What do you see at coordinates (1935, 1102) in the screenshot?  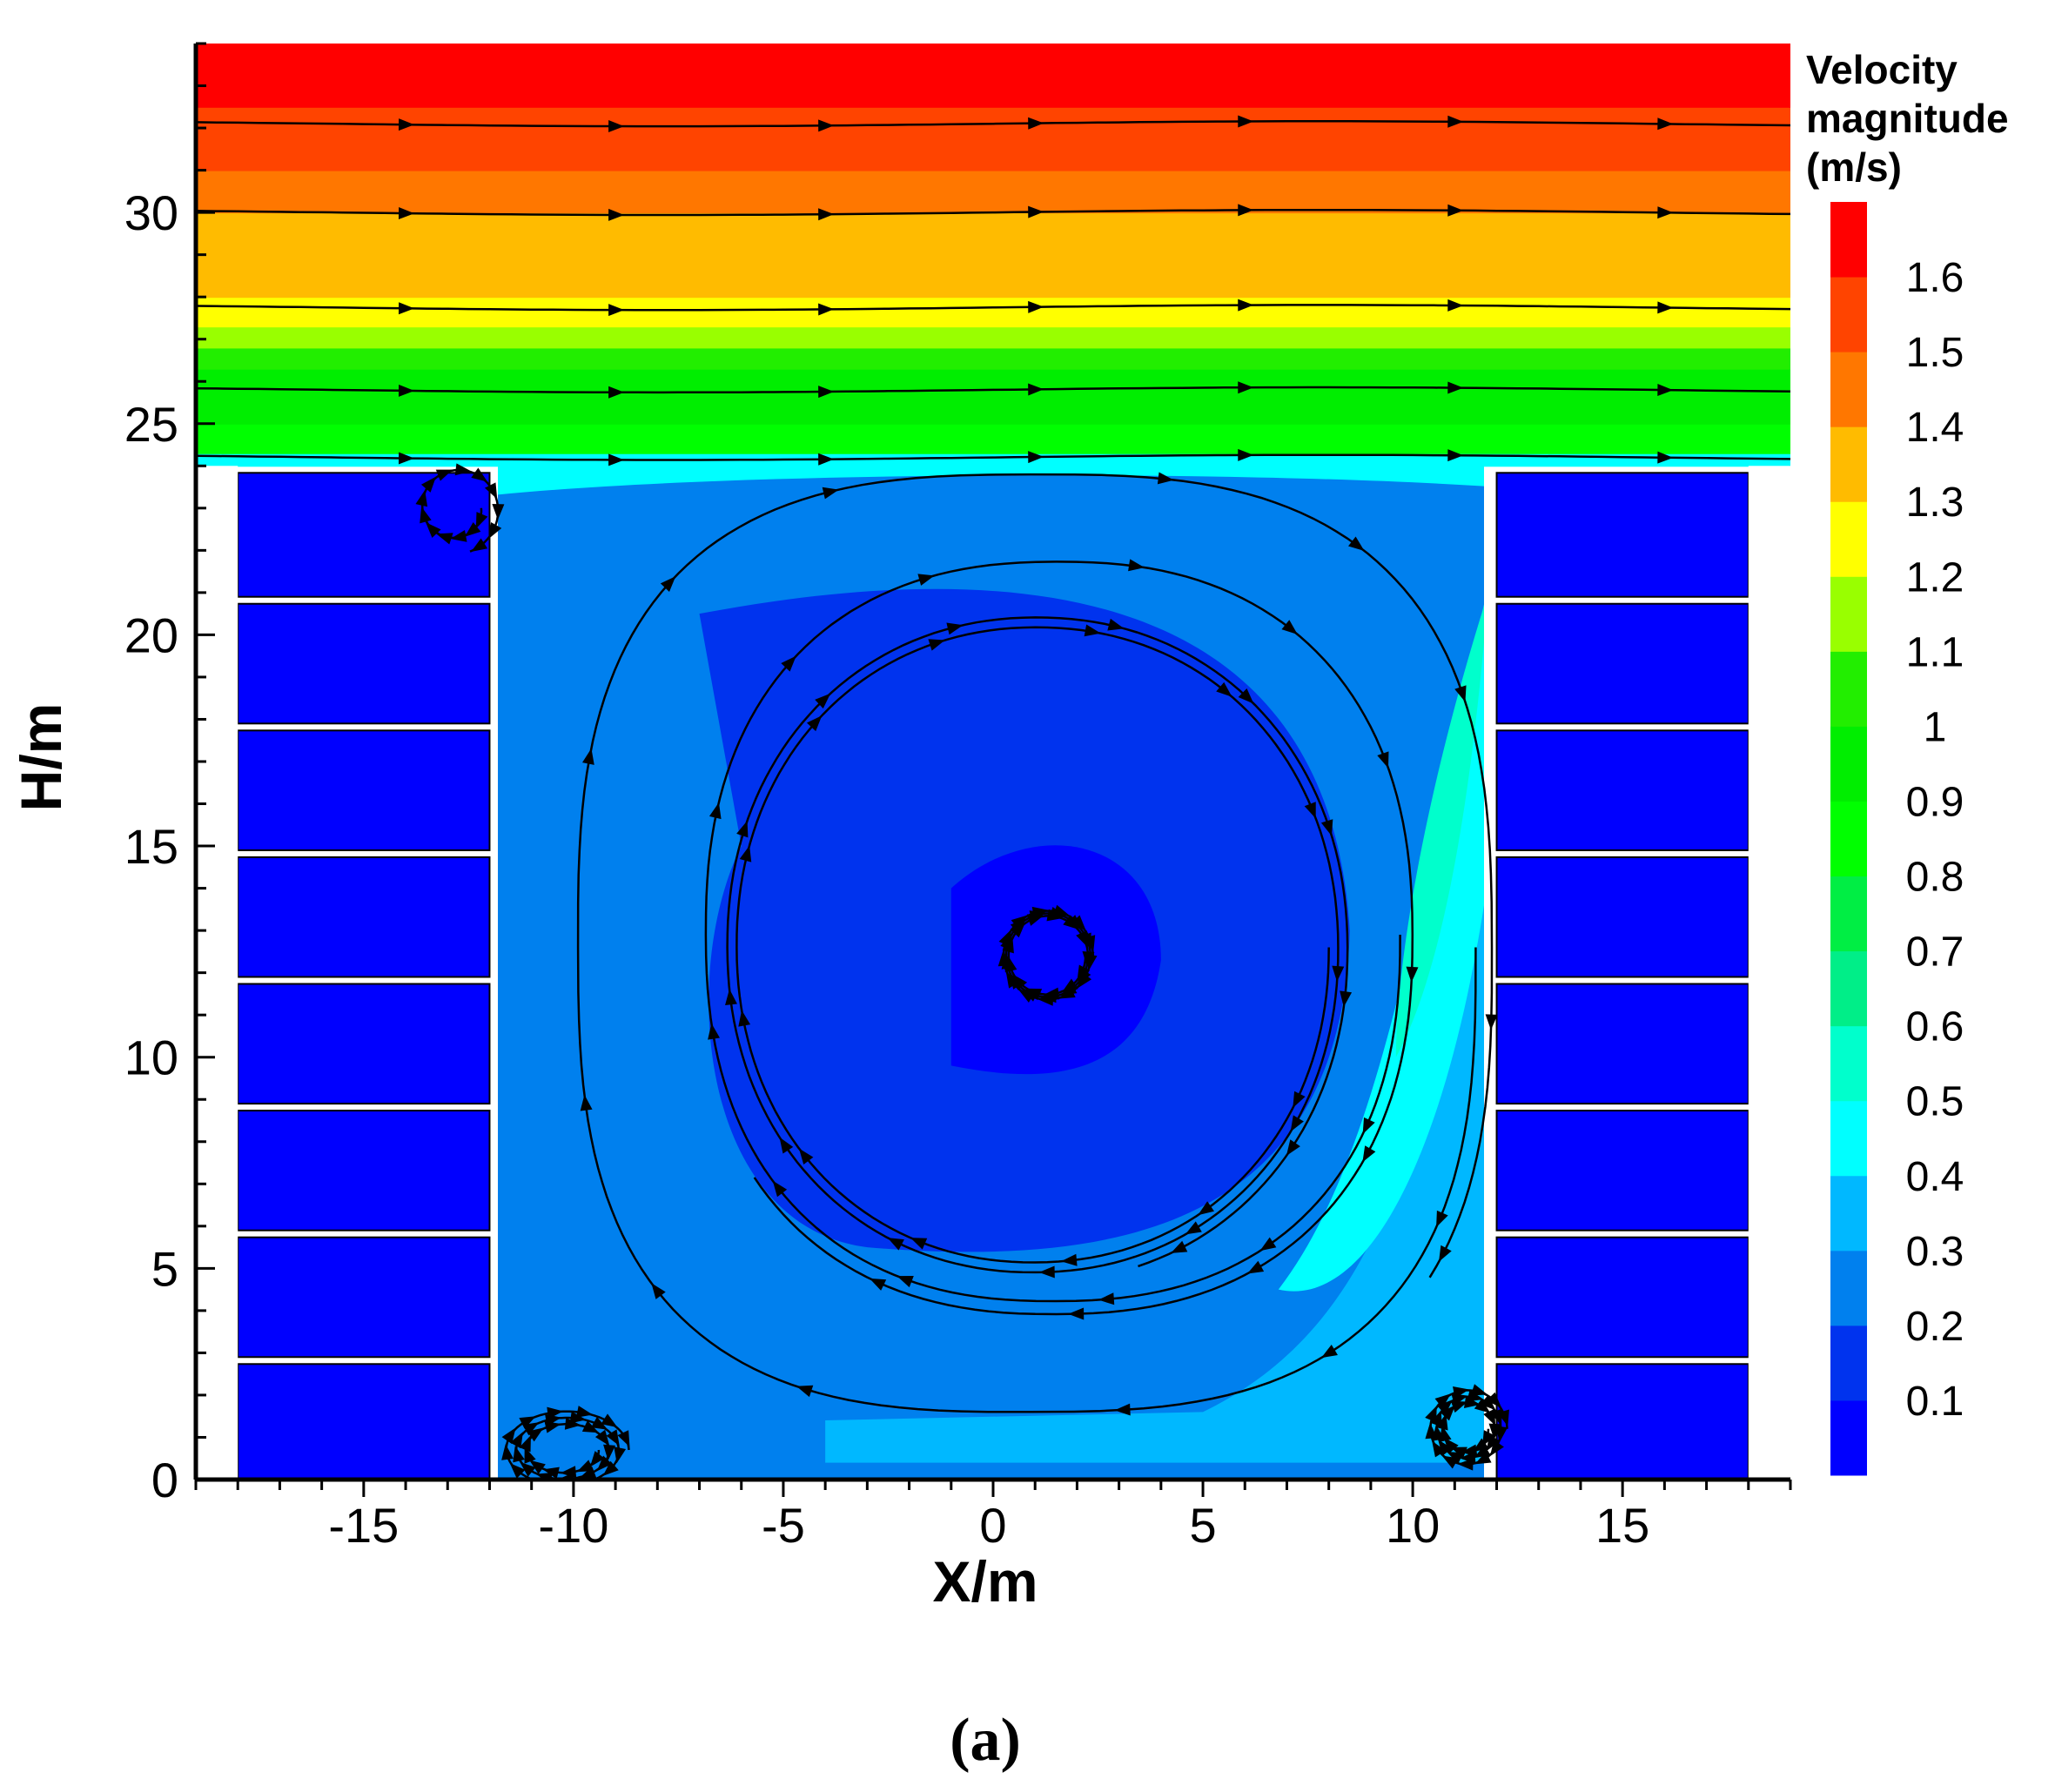 I see `colorbar-level-label: 0.5` at bounding box center [1935, 1102].